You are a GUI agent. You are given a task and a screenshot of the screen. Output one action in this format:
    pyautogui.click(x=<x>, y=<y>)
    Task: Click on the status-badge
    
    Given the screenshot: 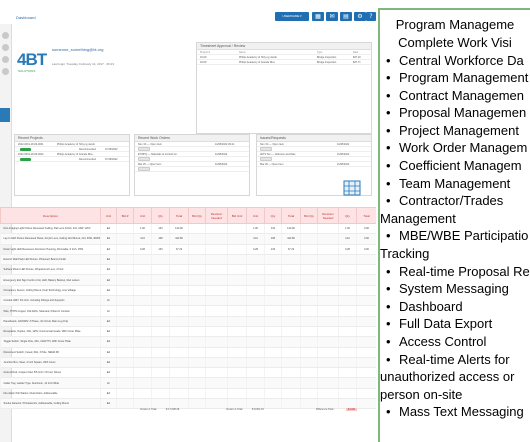 What is the action you would take?
    pyautogui.click(x=25, y=149)
    